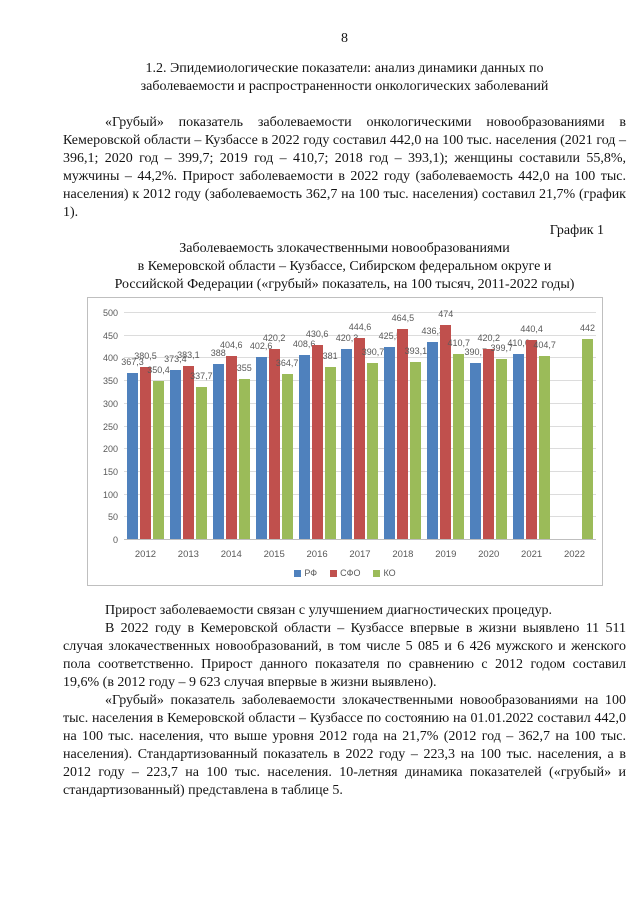 This screenshot has height=905, width=640. Describe the element at coordinates (231, 554) in the screenshot. I see `x-axis-category-label: 2014` at that location.